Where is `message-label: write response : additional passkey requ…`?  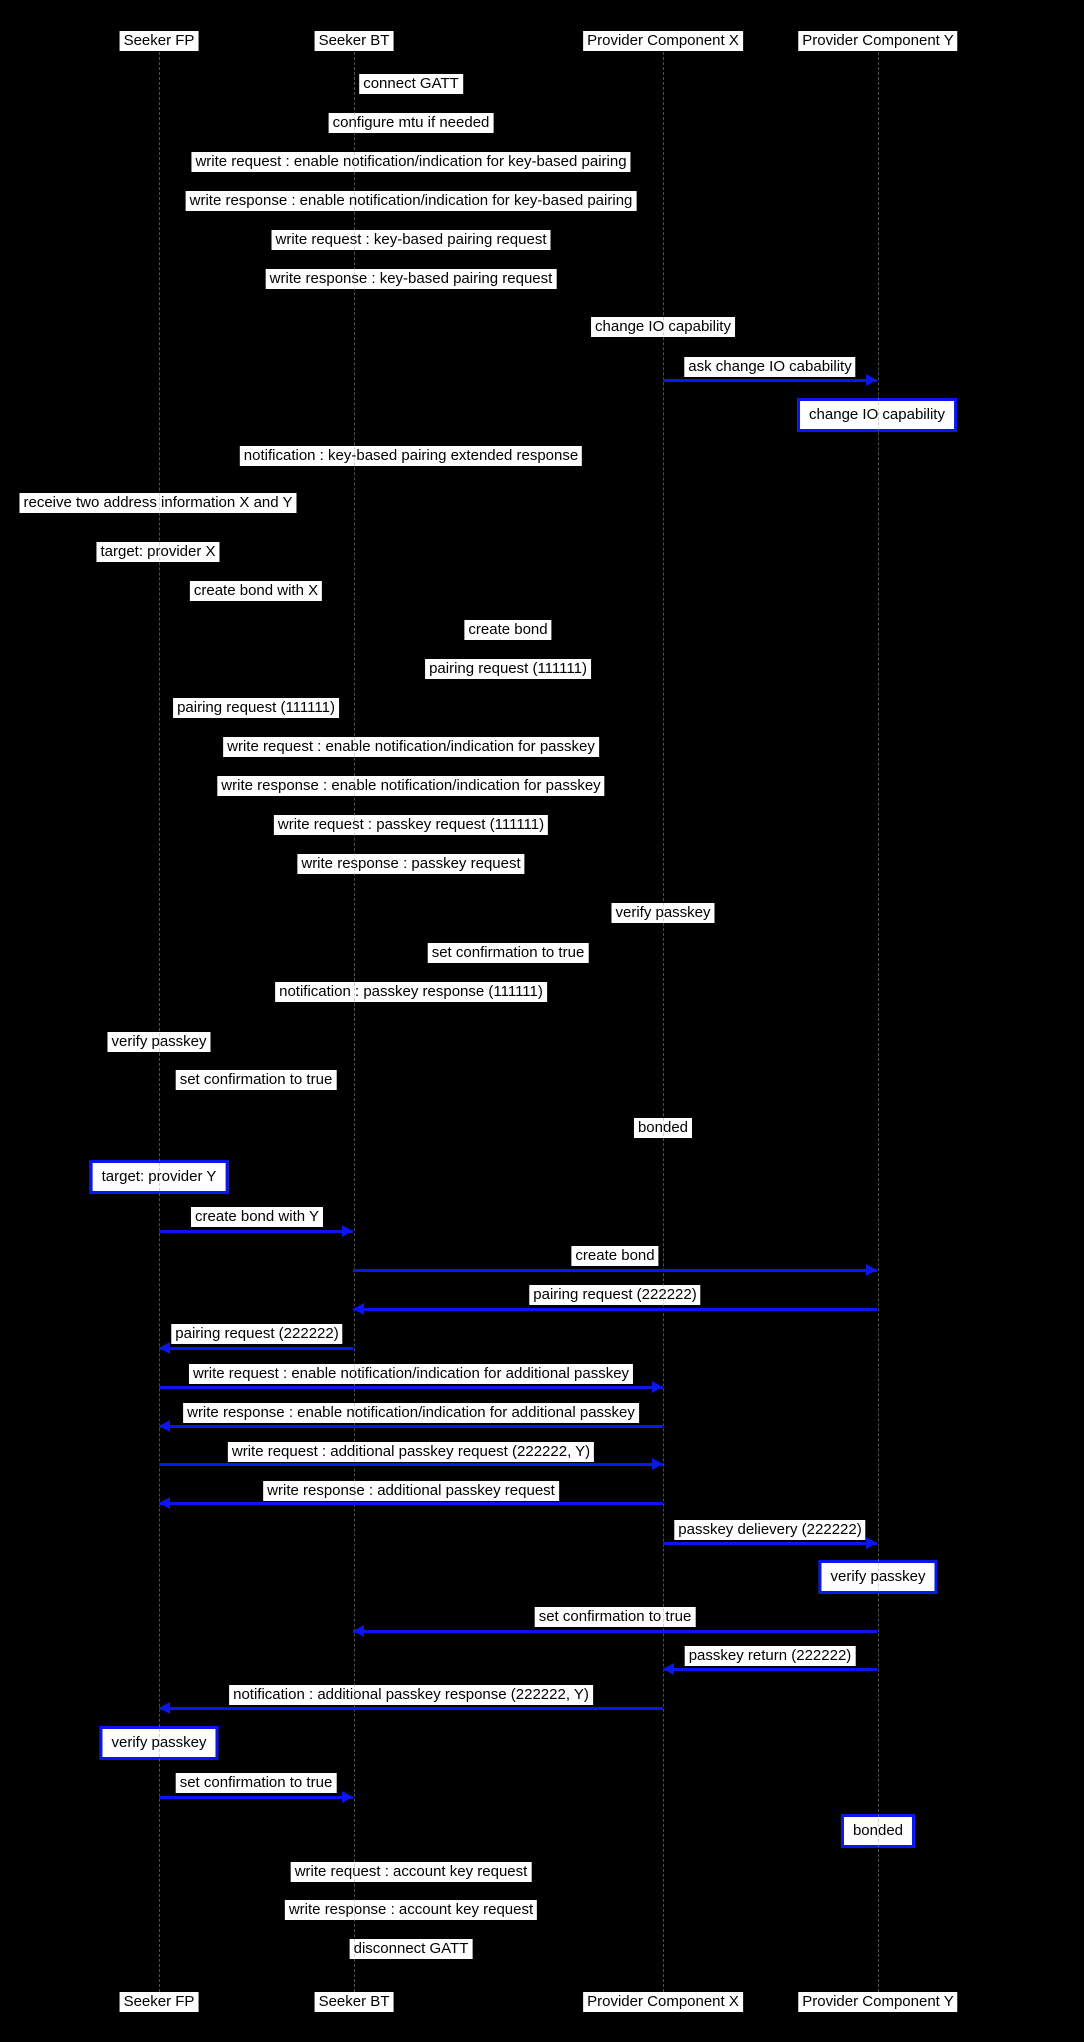 message-label: write response : additional passkey requ… is located at coordinates (411, 1491).